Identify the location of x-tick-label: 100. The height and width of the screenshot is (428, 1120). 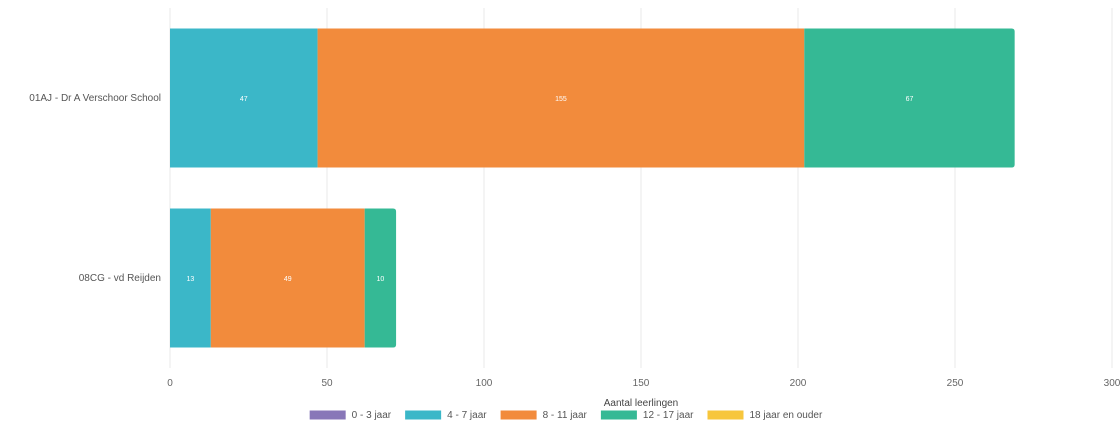
(484, 383).